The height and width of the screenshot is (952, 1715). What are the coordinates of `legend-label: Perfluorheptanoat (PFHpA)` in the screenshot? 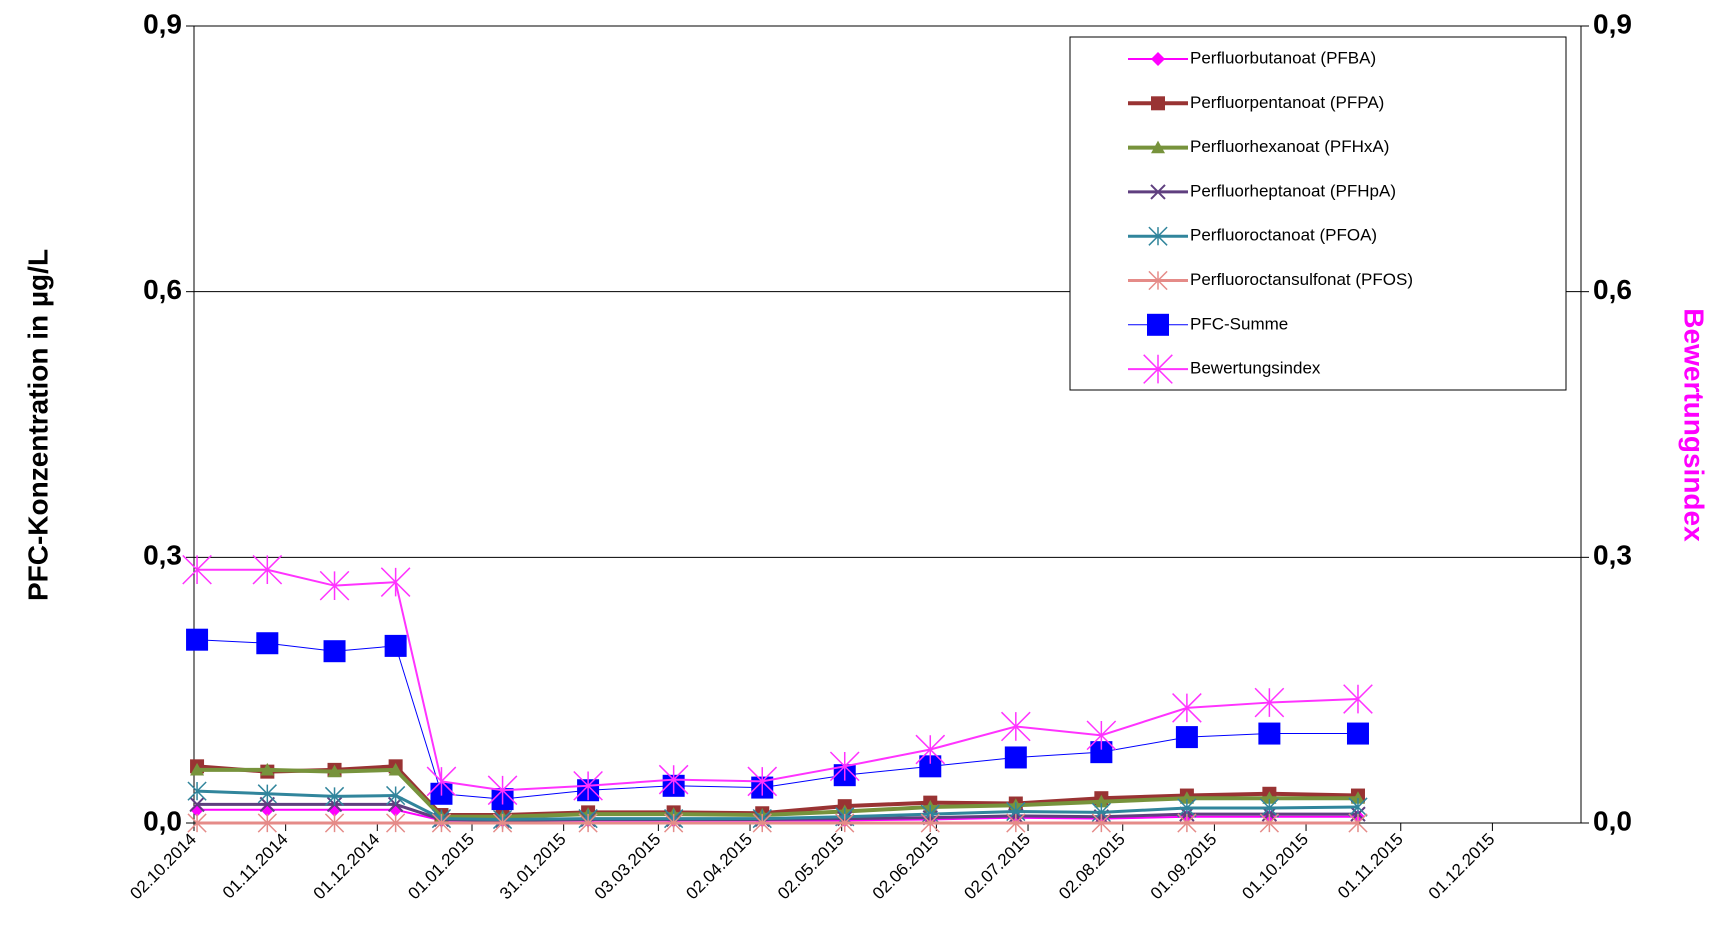 It's located at (1293, 190).